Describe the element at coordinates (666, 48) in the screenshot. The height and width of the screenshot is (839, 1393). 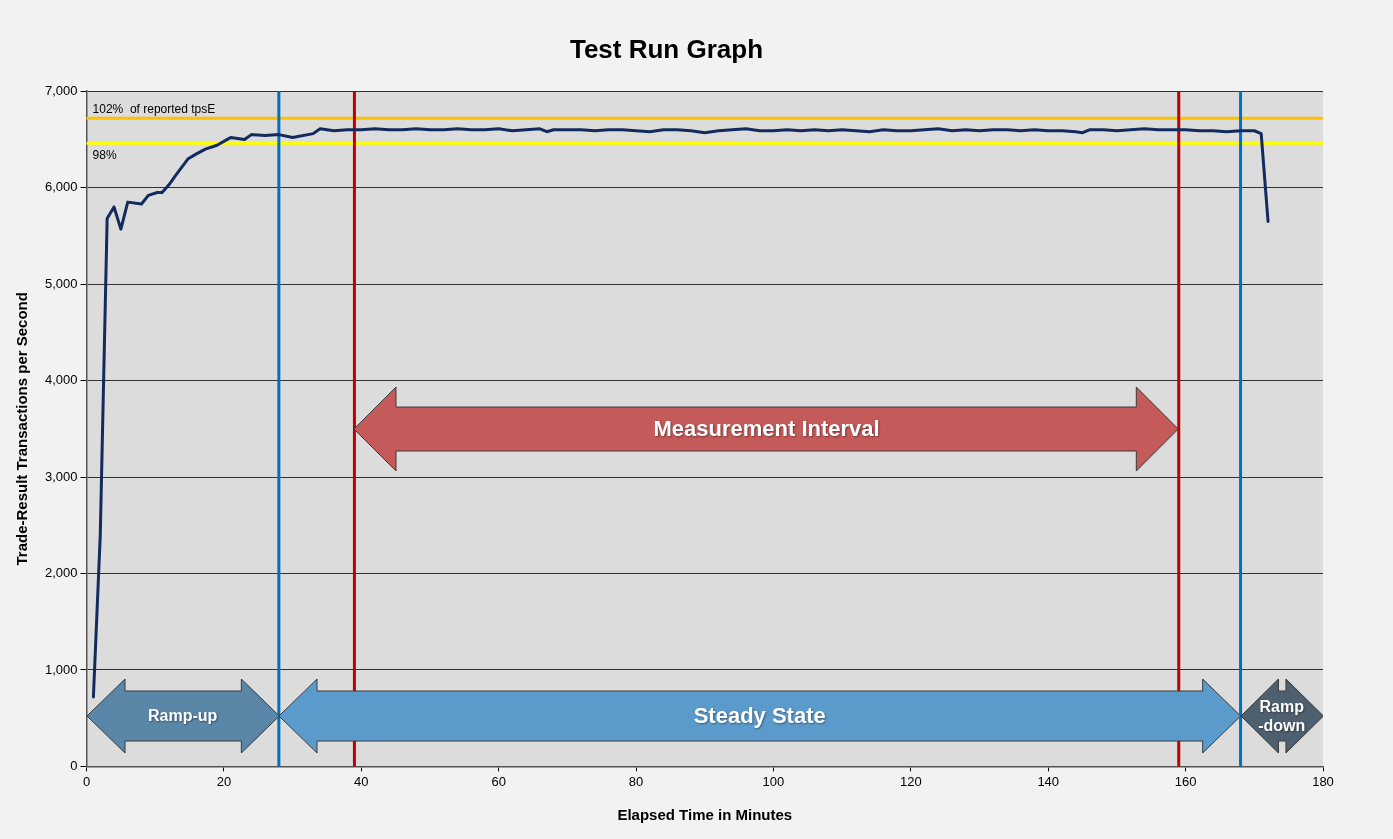
I see `chart-title: Test Run Graph` at that location.